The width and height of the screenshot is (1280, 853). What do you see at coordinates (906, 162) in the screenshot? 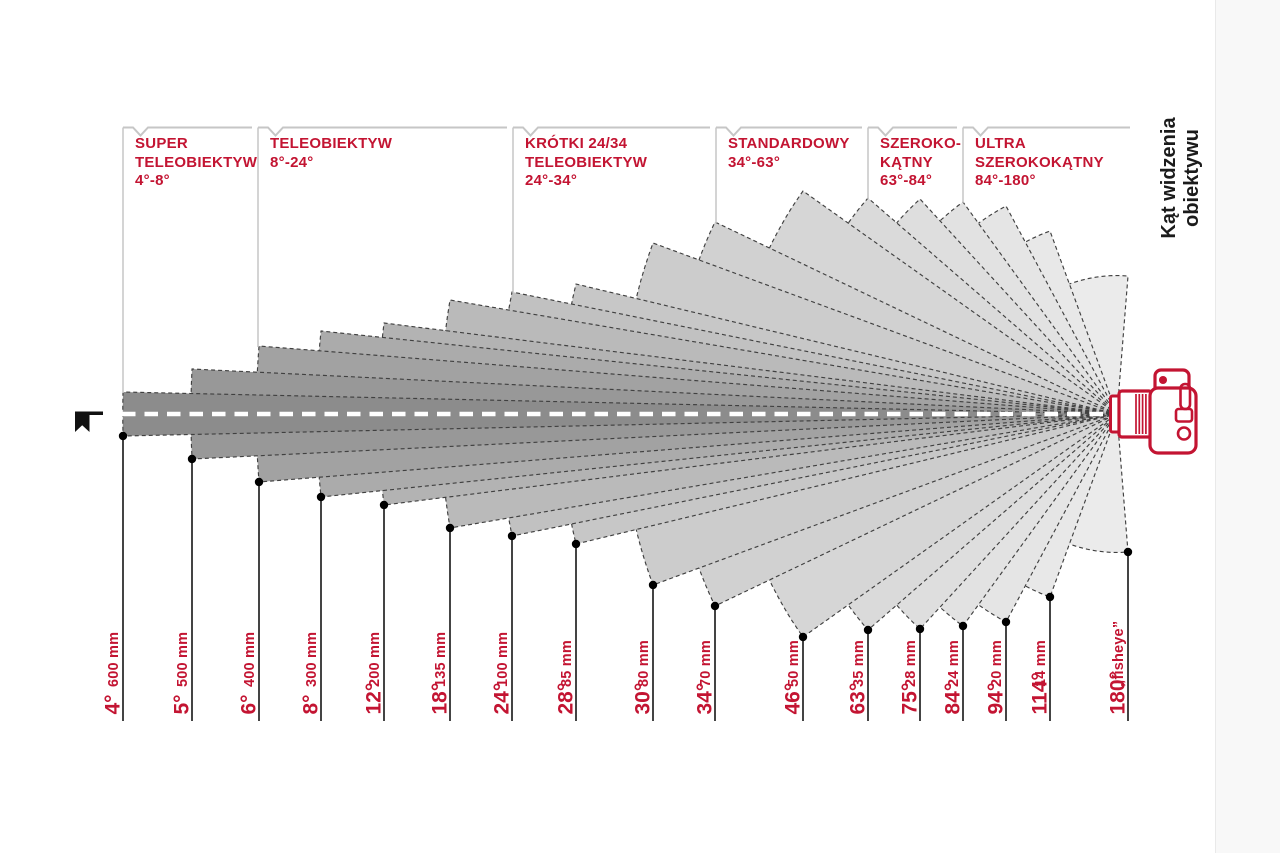
I see `category-name-line: KĄTNY` at bounding box center [906, 162].